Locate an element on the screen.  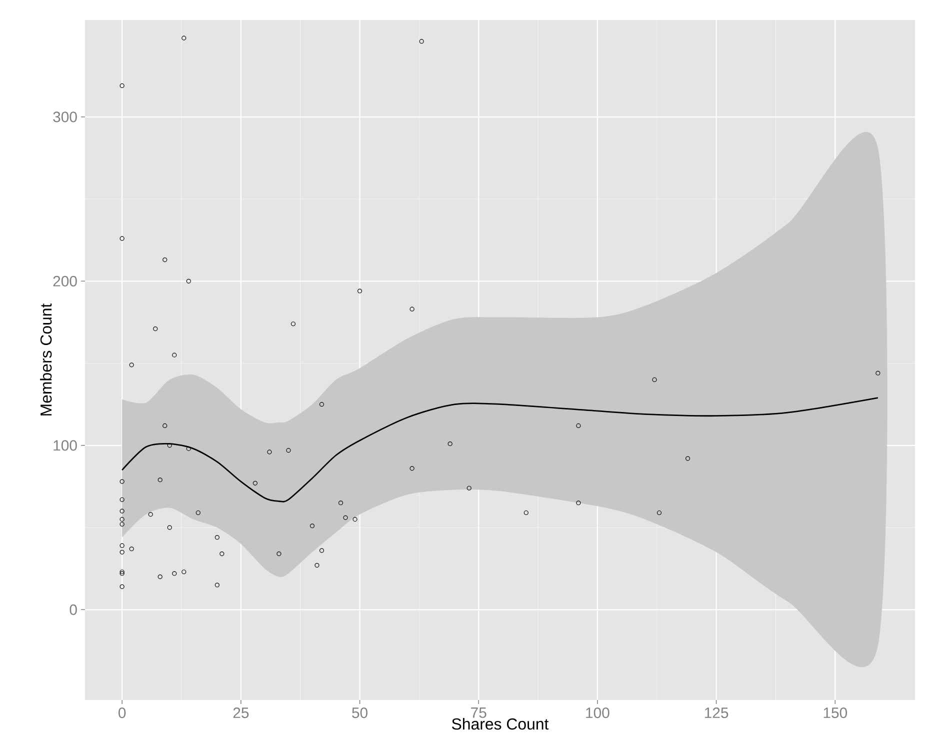
y-tick-label: 0 is located at coordinates (73, 609).